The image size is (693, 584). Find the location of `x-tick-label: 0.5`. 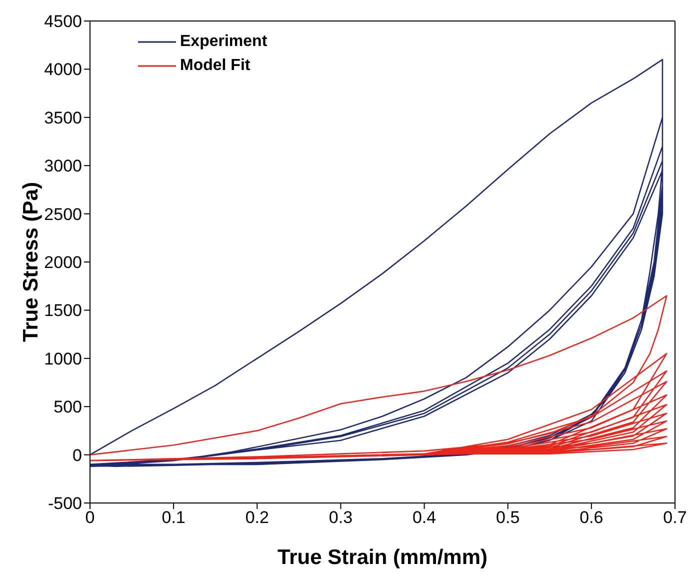

x-tick-label: 0.5 is located at coordinates (508, 518).